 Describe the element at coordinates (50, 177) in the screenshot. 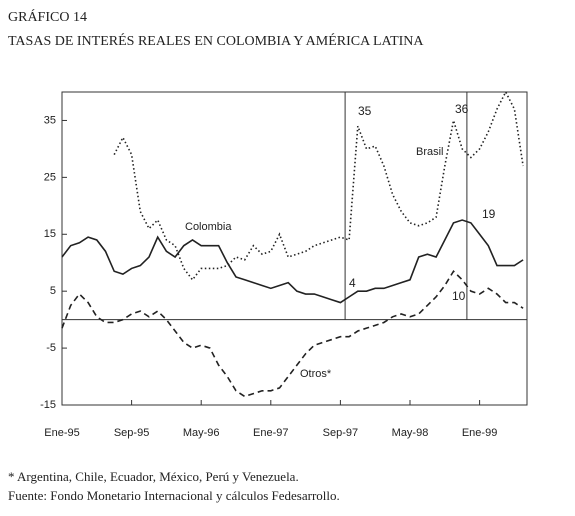

I see `y-tick-label: 25` at that location.